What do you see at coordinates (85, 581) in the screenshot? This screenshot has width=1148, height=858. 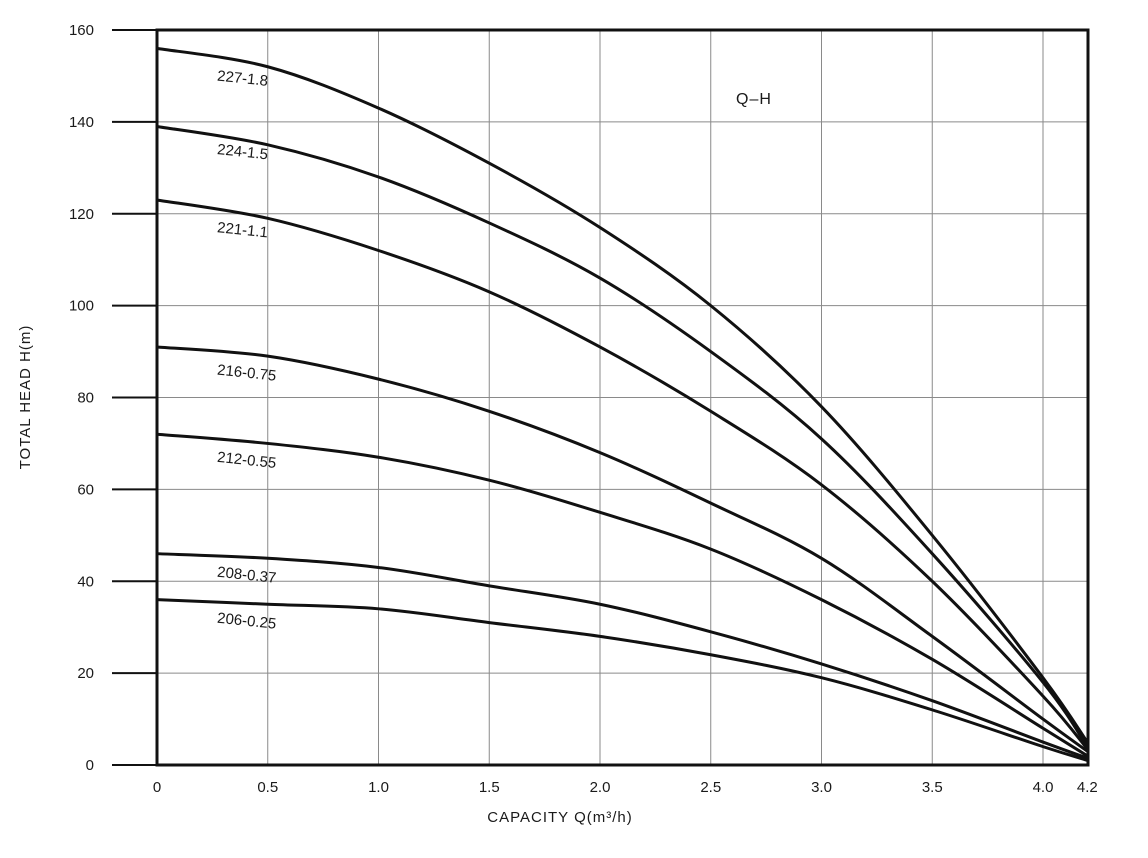 I see `y-tick-label: 40` at bounding box center [85, 581].